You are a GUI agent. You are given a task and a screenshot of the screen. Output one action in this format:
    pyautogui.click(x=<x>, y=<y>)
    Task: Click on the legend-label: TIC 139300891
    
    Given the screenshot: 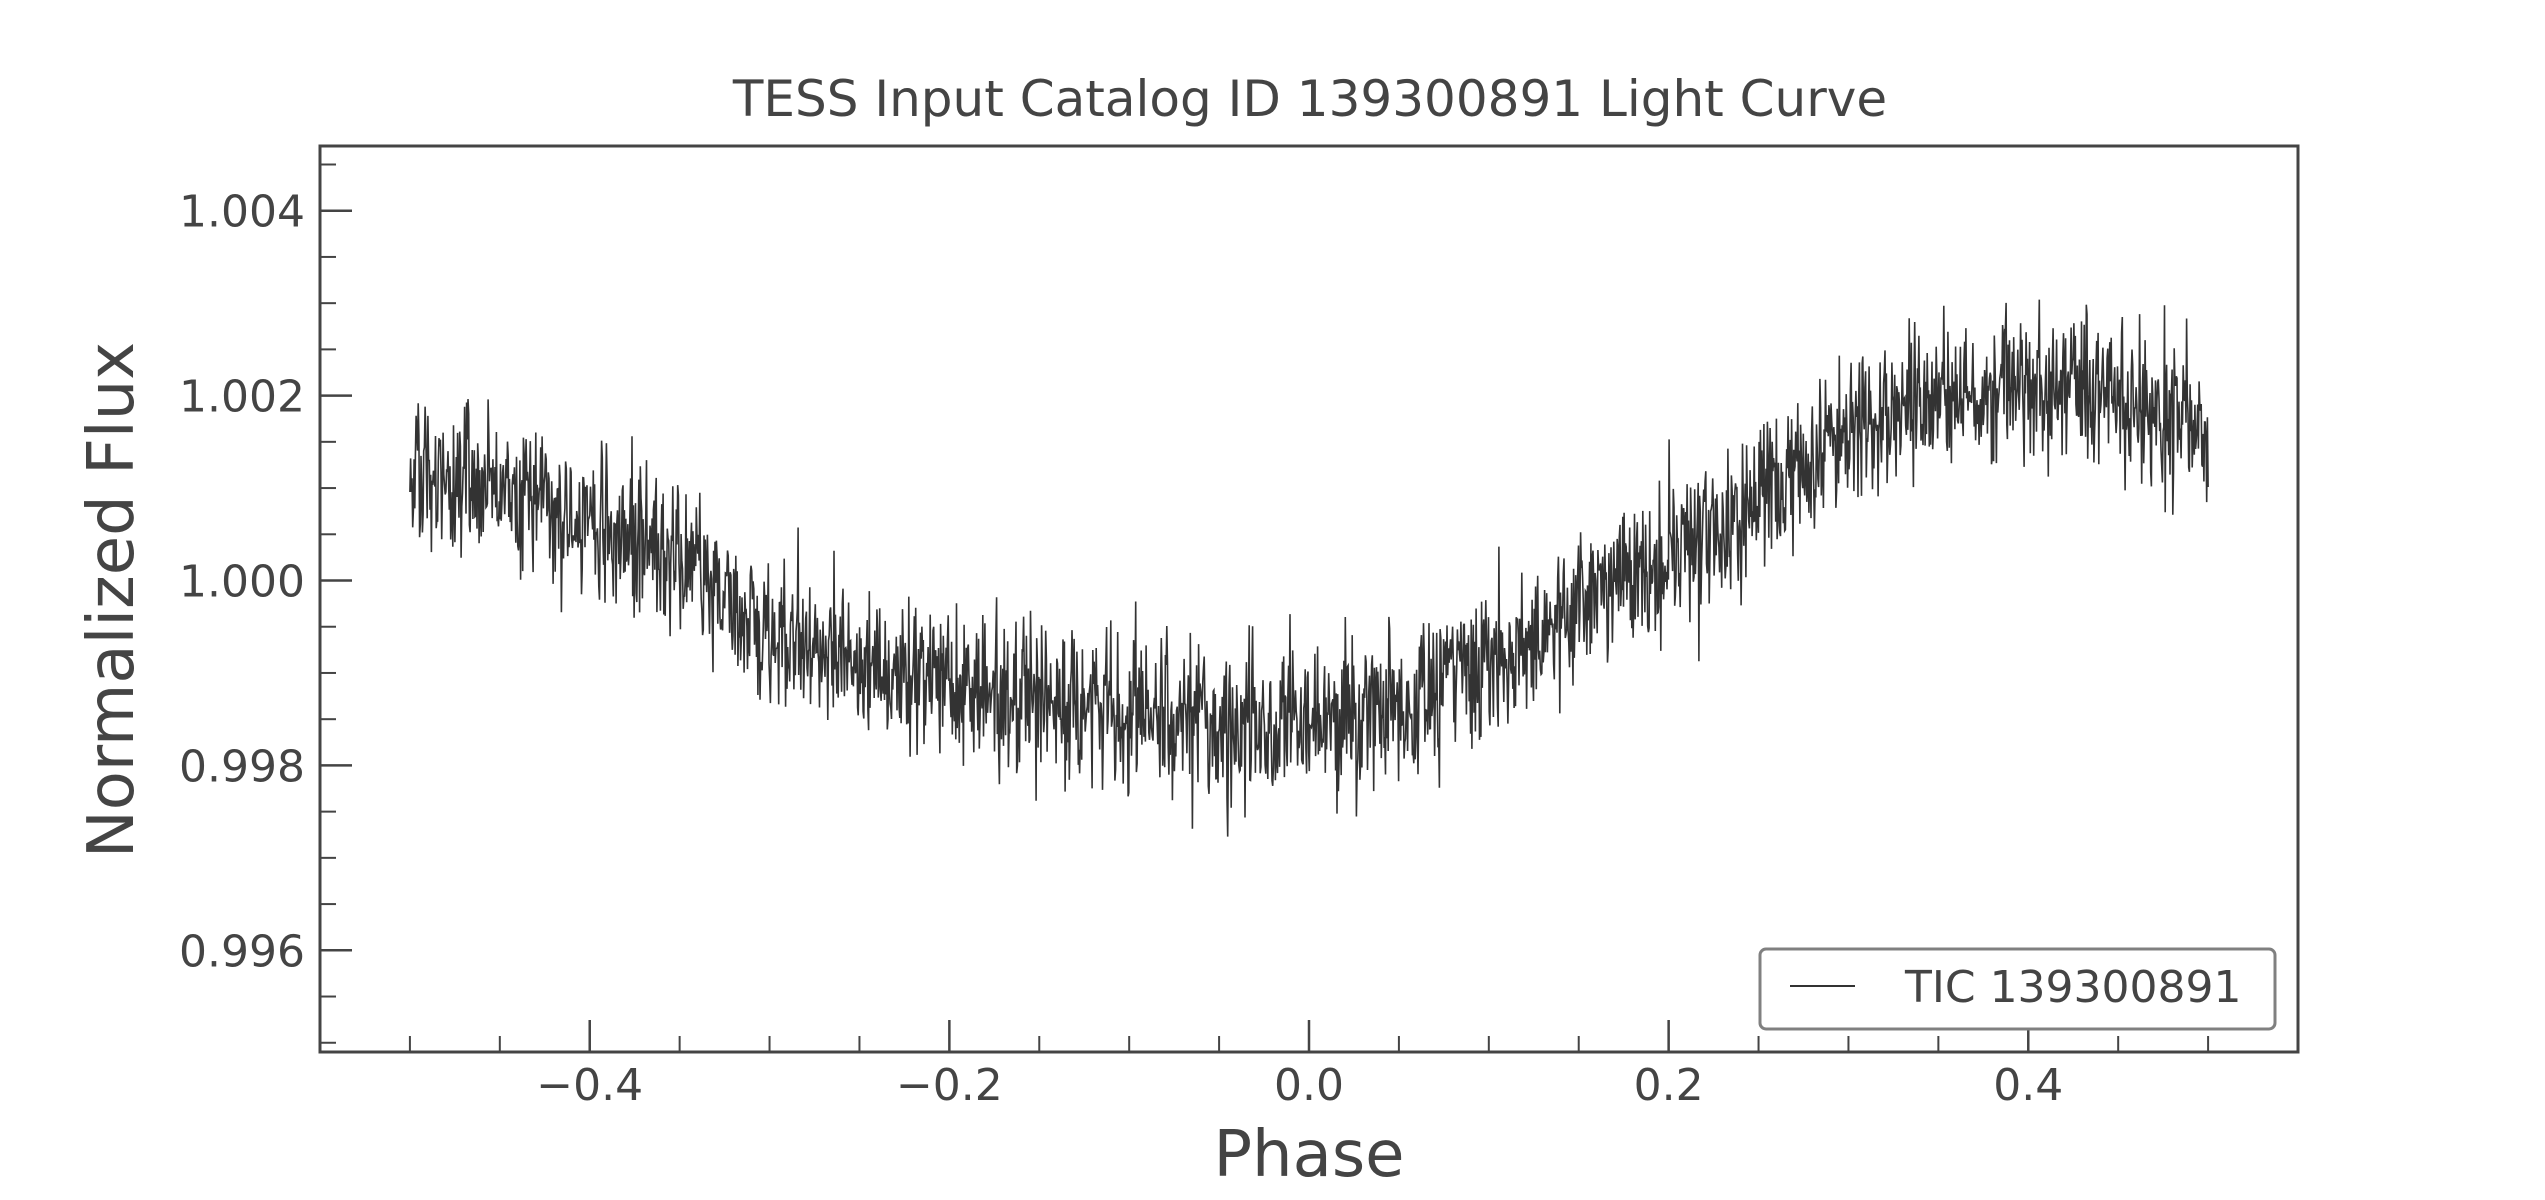 What is the action you would take?
    pyautogui.click(x=2073, y=987)
    